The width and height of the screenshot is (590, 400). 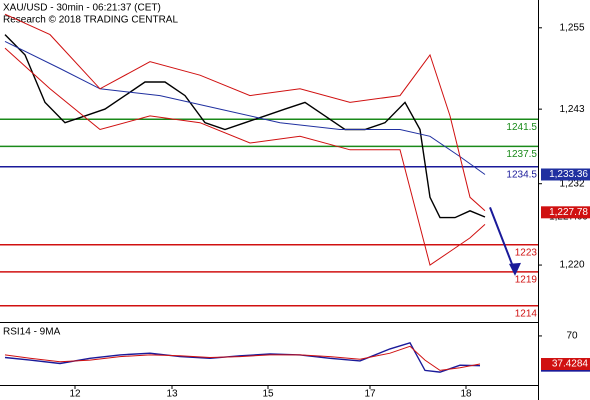 I want to click on level-label: 1241.5, so click(x=521, y=127).